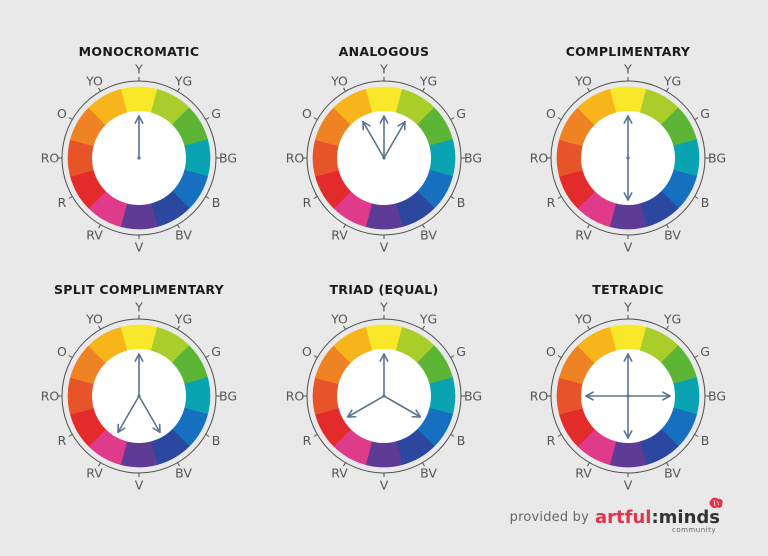  Describe the element at coordinates (383, 289) in the screenshot. I see `wheel-title: TRIAD (EQUAL)` at that location.